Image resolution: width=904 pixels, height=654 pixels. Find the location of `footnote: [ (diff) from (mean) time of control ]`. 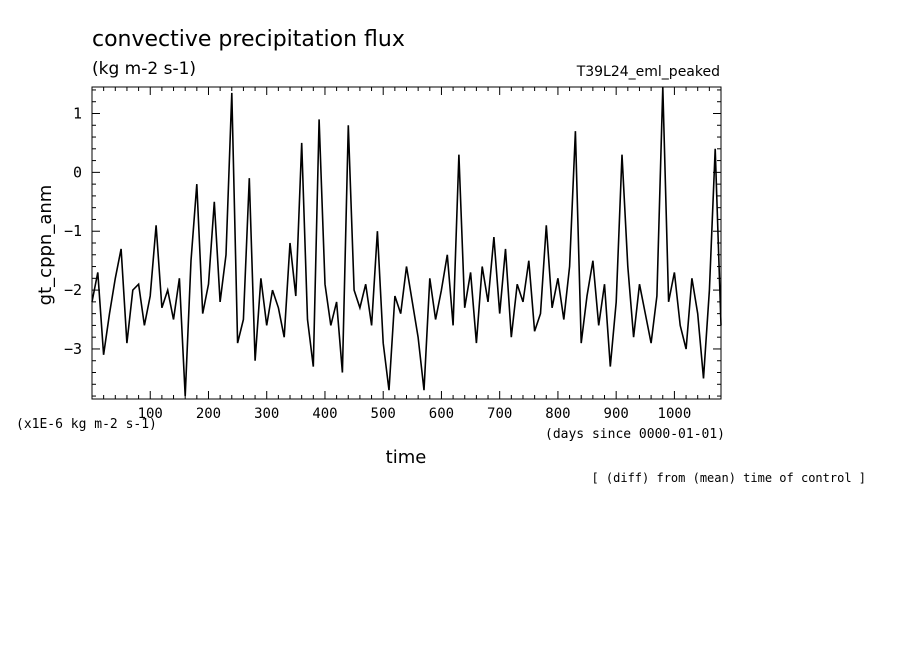

footnote: [ (diff) from (mean) time of control ] is located at coordinates (728, 478).